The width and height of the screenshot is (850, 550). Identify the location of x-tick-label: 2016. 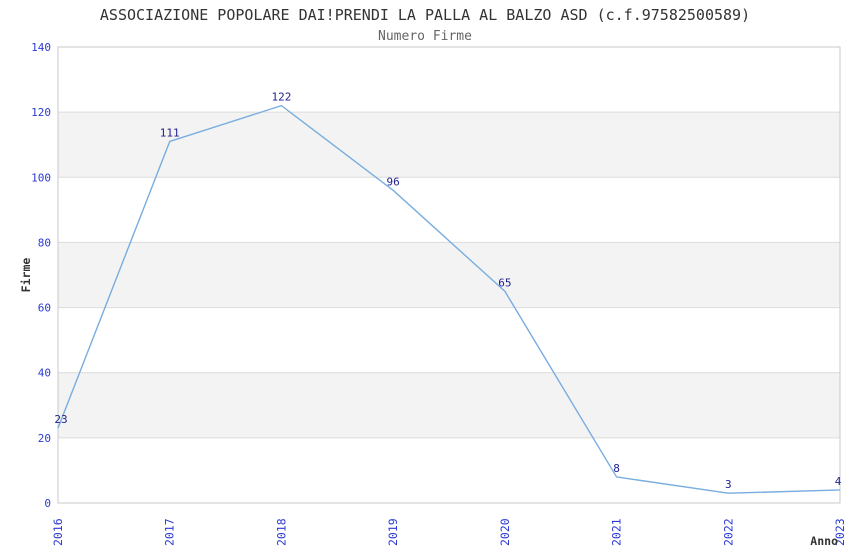
(58, 532).